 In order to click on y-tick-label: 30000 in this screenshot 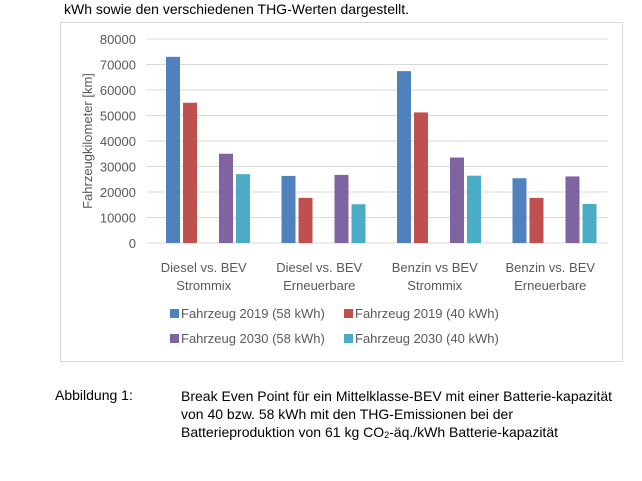, I will do `click(118, 167)`.